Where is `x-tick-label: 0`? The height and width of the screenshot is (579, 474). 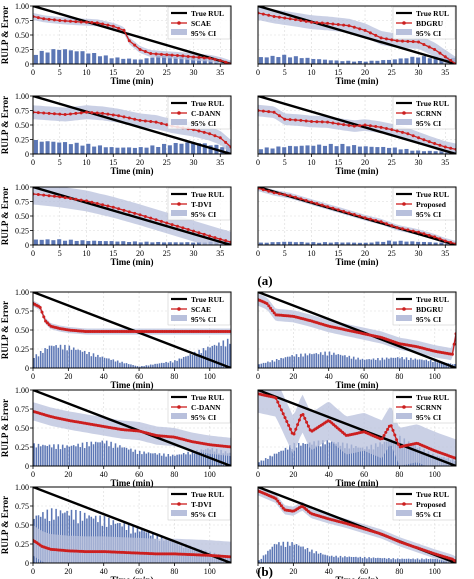 x-tick-label: 0 is located at coordinates (258, 571).